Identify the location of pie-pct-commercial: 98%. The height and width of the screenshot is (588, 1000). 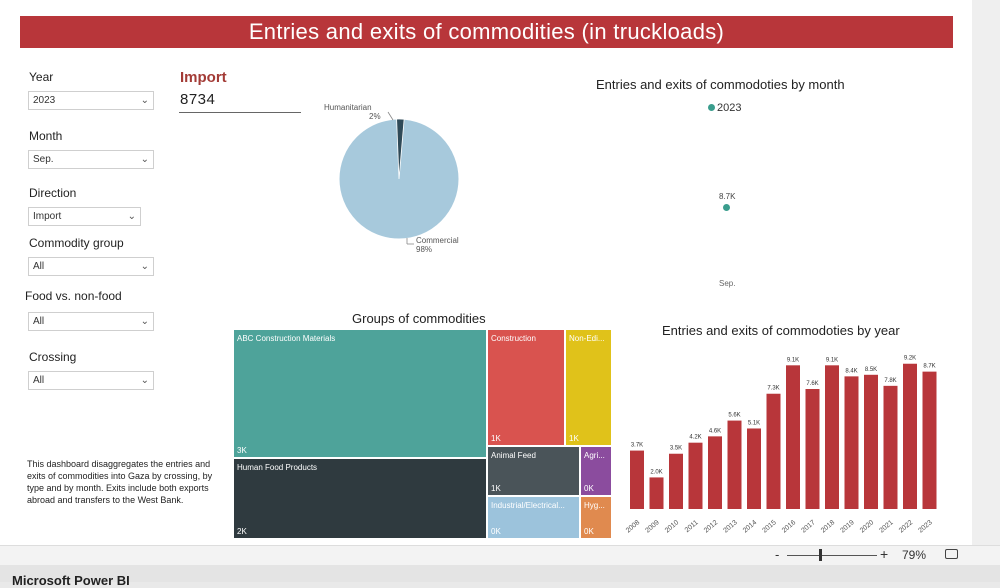
(424, 249).